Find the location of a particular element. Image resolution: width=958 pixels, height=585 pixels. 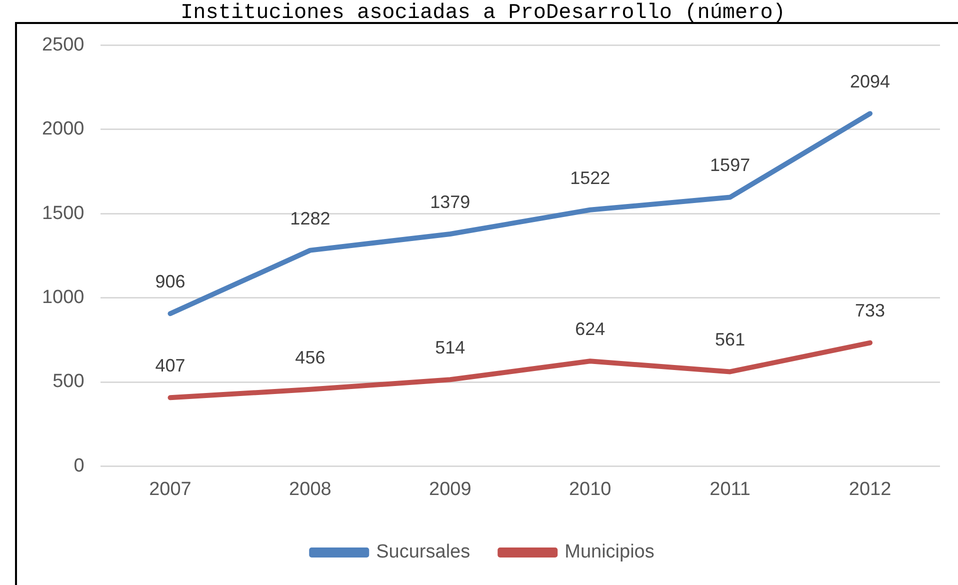

x-tick-label: 2008 is located at coordinates (310, 489).